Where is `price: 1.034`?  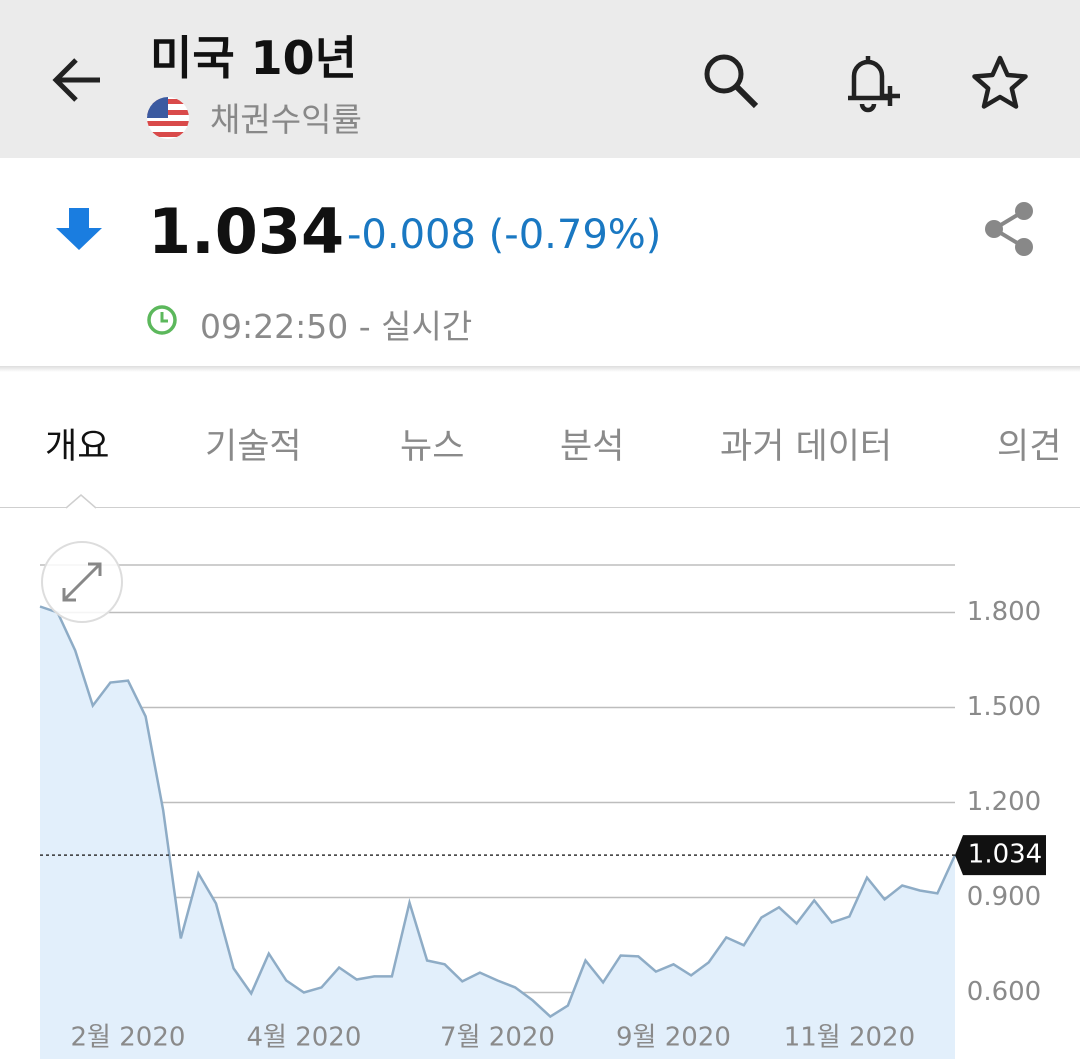 price: 1.034 is located at coordinates (246, 231).